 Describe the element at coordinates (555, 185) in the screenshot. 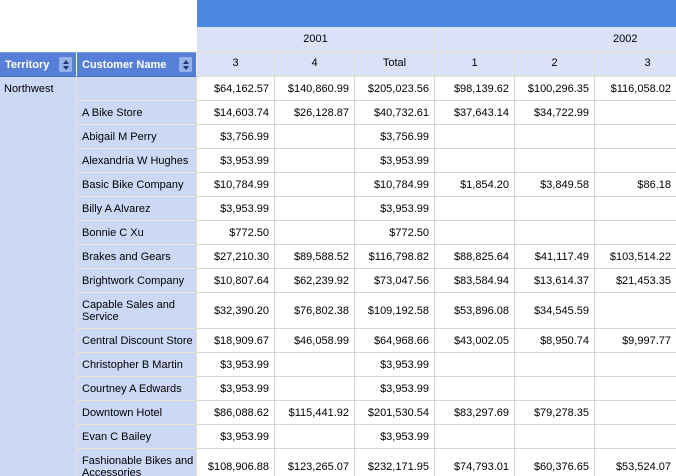

I see `value-cell: $3,849.58` at that location.